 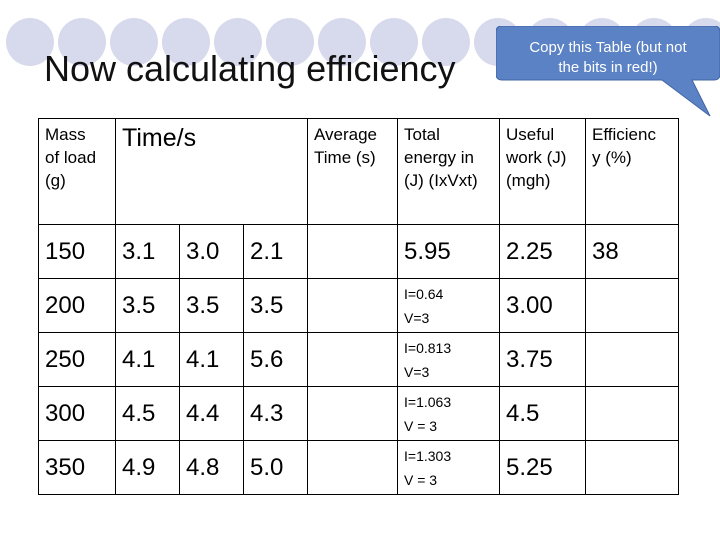 I want to click on header-efficiency-line-2: y (%), so click(x=612, y=157).